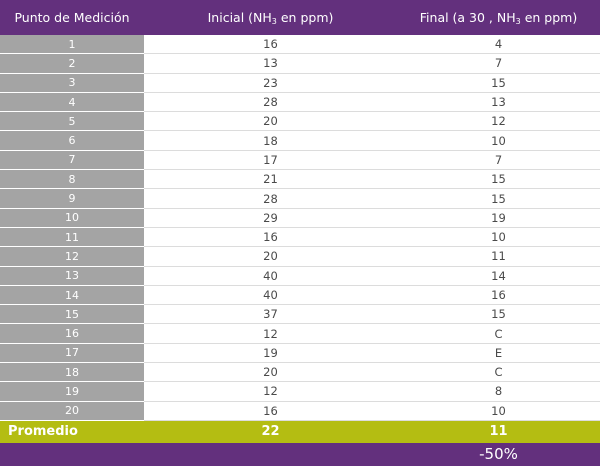 The height and width of the screenshot is (466, 600). Describe the element at coordinates (498, 432) in the screenshot. I see `average-final: 11` at that location.